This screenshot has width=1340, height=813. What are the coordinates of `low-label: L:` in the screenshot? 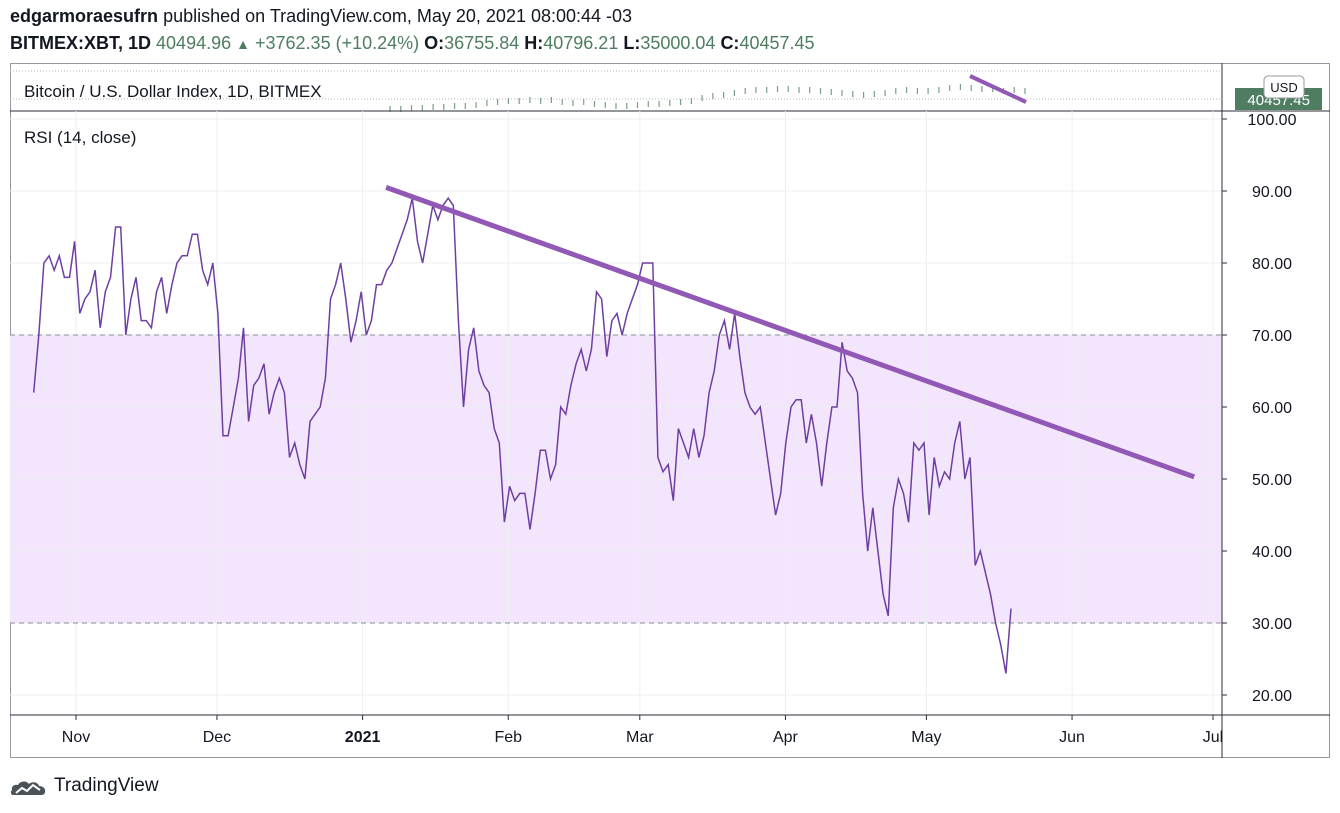 It's located at (632, 43).